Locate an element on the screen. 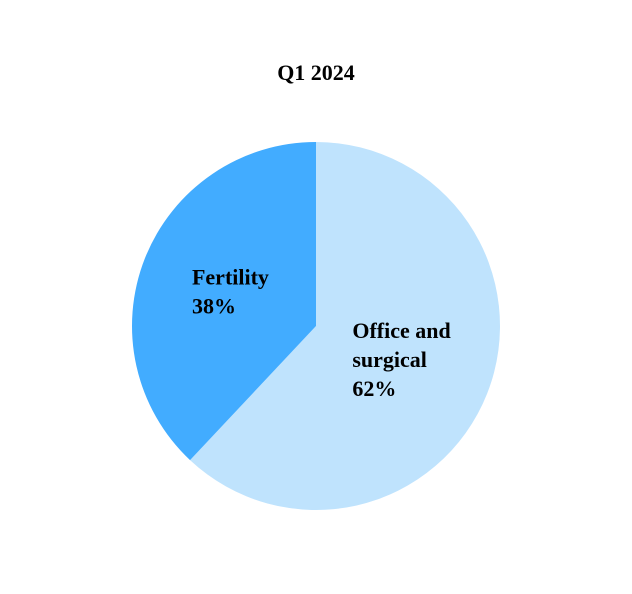 This screenshot has width=632, height=594. value-label: 38% is located at coordinates (214, 306).